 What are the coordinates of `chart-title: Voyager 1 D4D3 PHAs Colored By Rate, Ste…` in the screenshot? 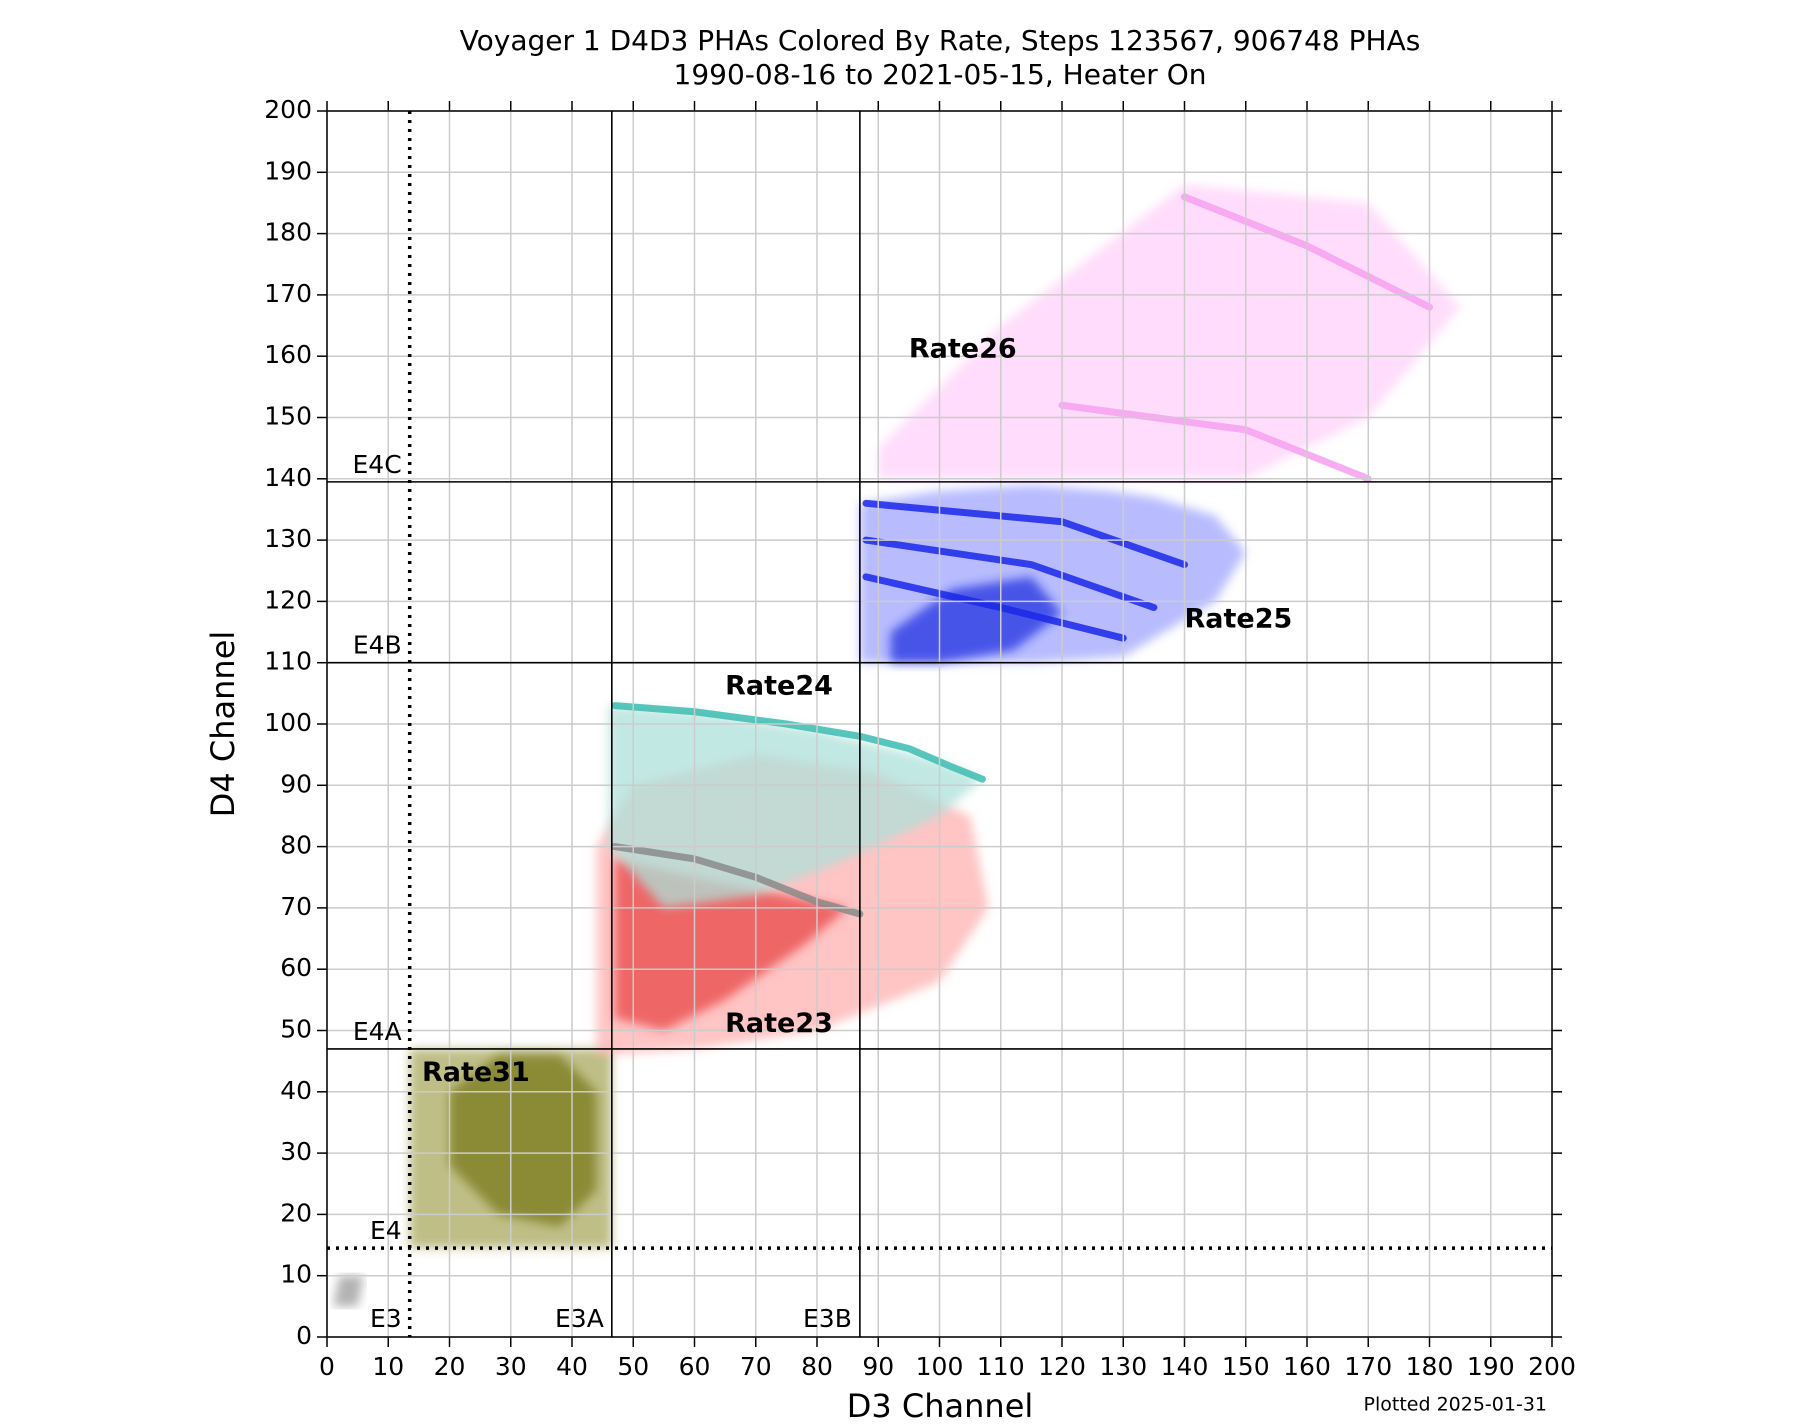 It's located at (940, 40).